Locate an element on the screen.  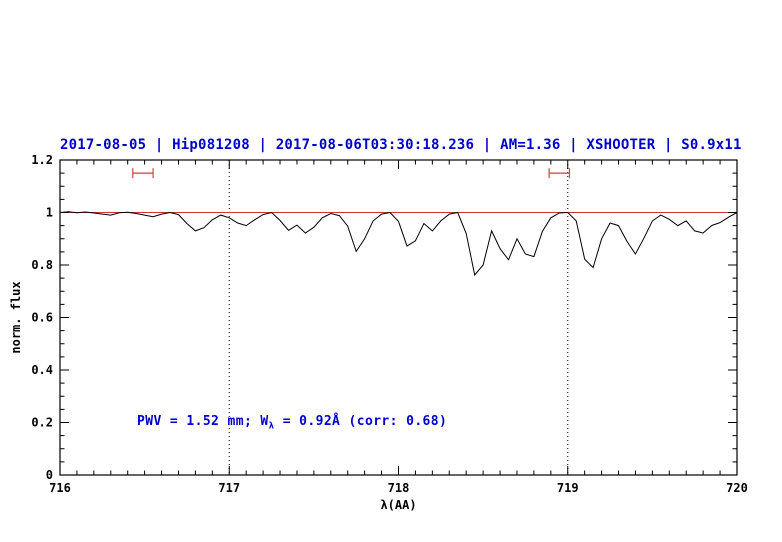
y-tick-label: 0 is located at coordinates (49, 475).